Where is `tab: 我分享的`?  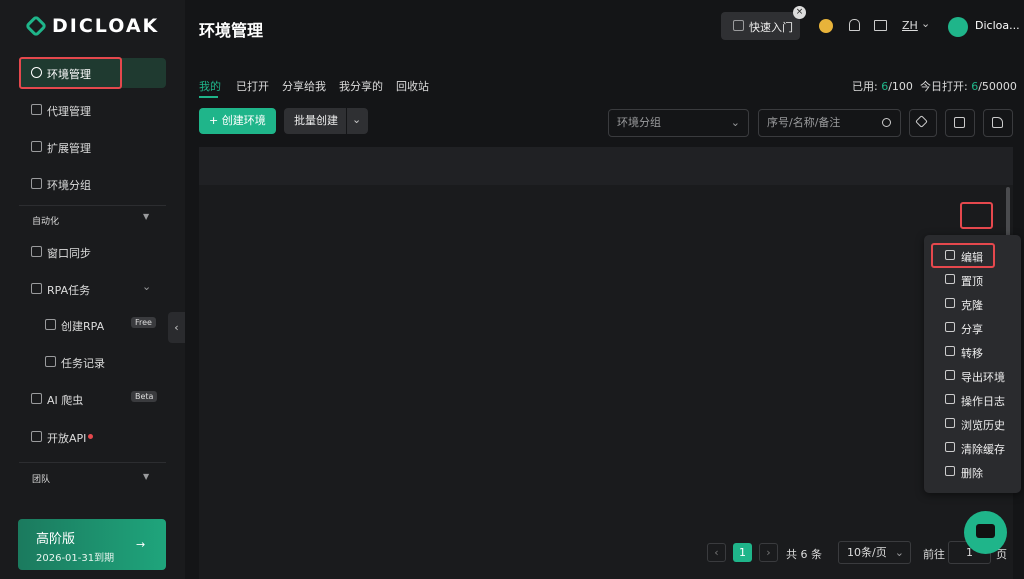 tab: 我分享的 is located at coordinates (361, 86).